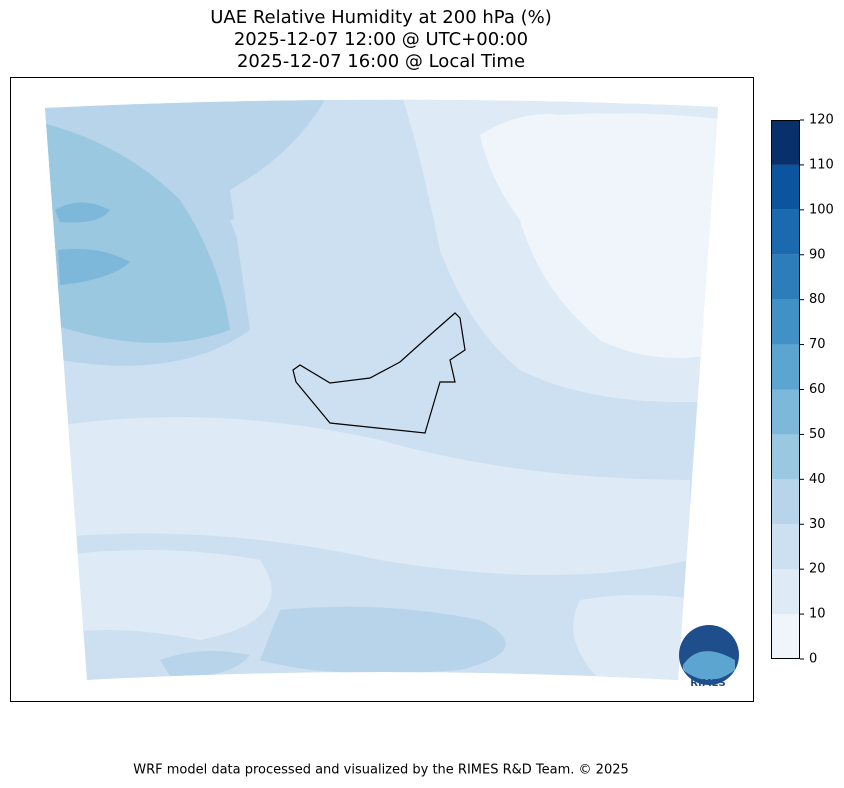 The width and height of the screenshot is (844, 788). I want to click on colorbar-tick-label: 20, so click(817, 569).